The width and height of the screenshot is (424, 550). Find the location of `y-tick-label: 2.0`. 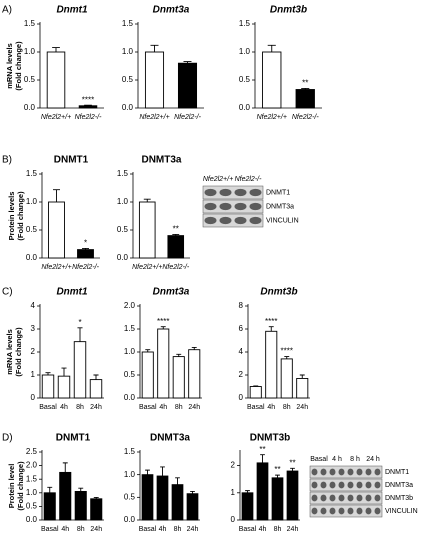

y-tick-label: 2.0 is located at coordinates (130, 305).